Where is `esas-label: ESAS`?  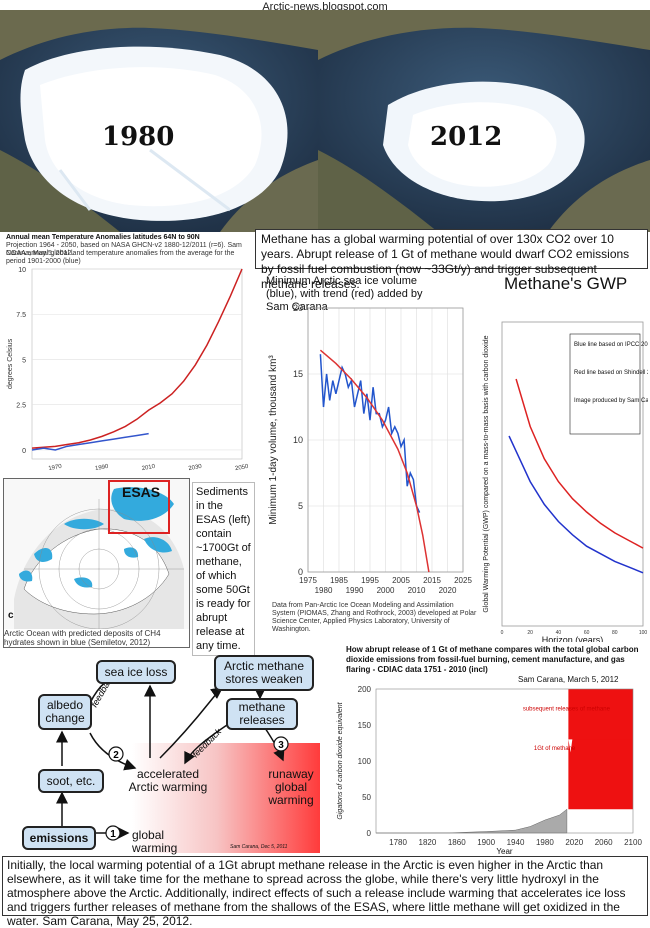 esas-label: ESAS is located at coordinates (141, 492).